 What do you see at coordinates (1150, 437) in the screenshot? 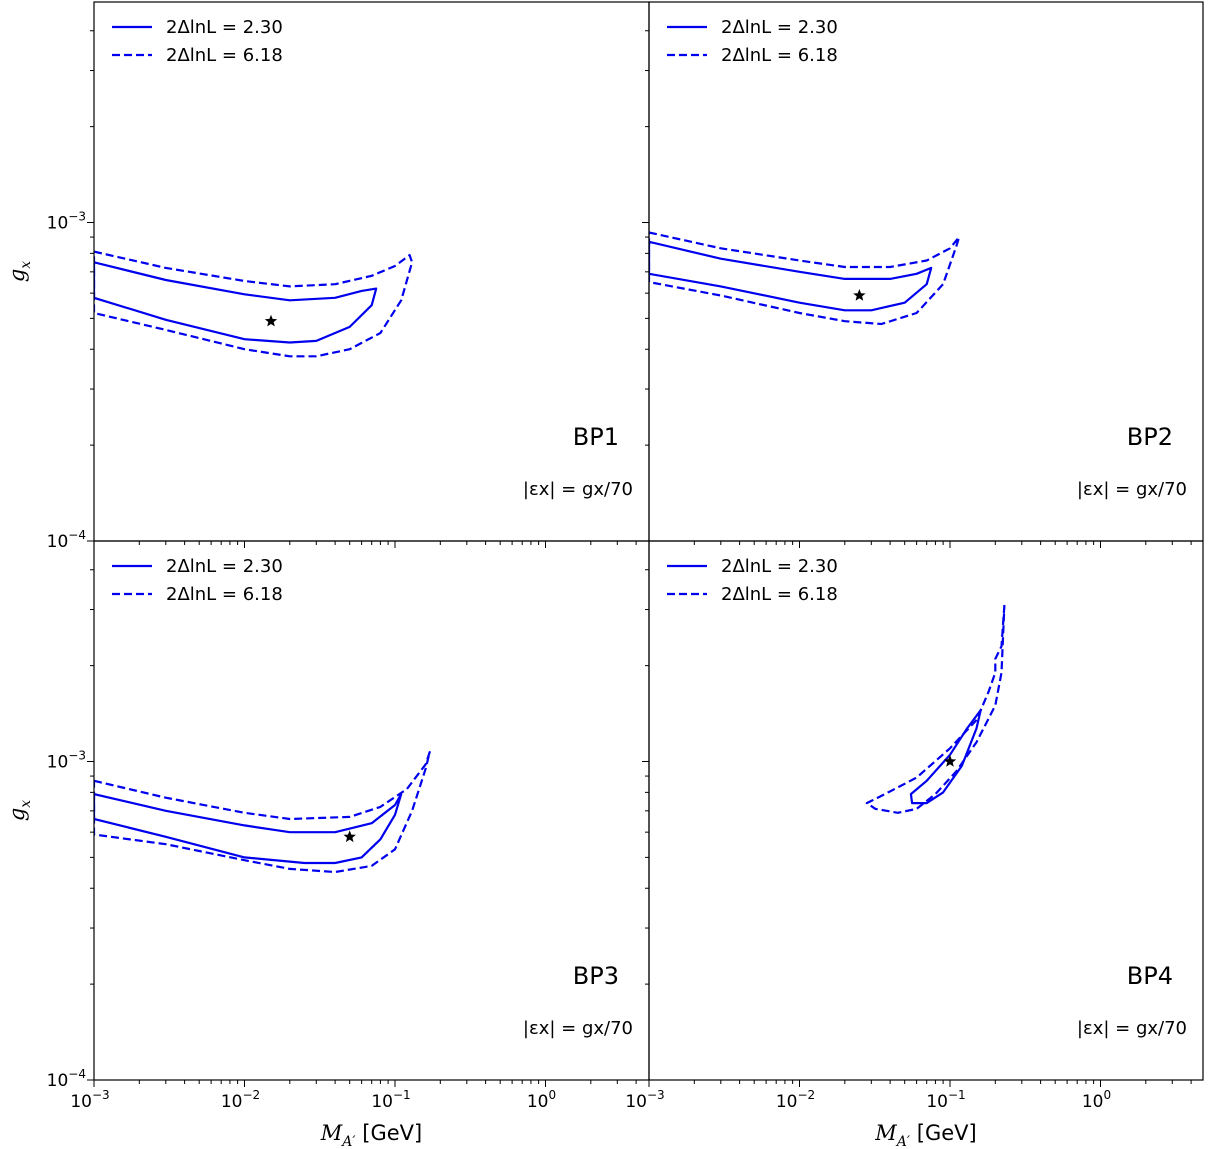
I see `benchmark-label: BP2` at bounding box center [1150, 437].